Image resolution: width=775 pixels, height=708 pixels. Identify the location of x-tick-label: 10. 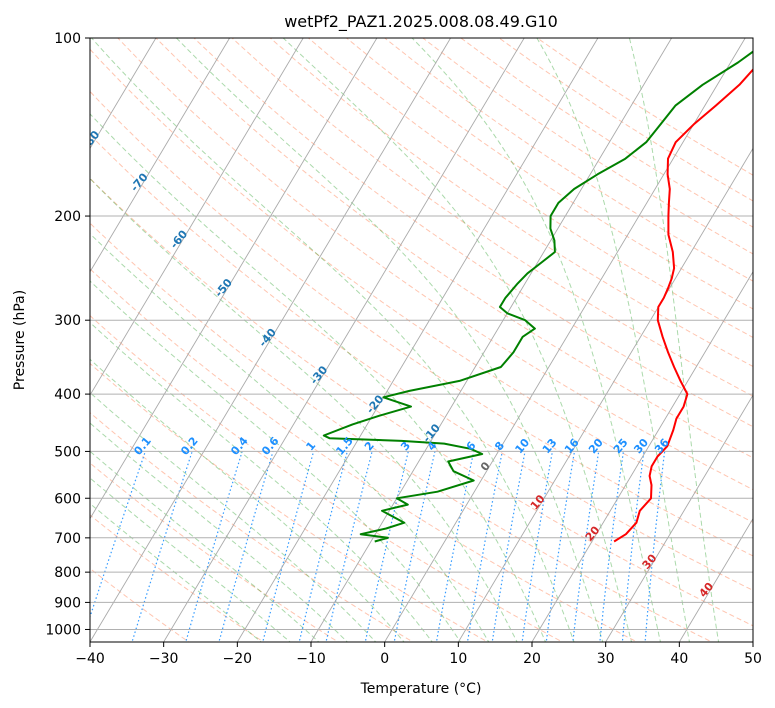
(458, 659).